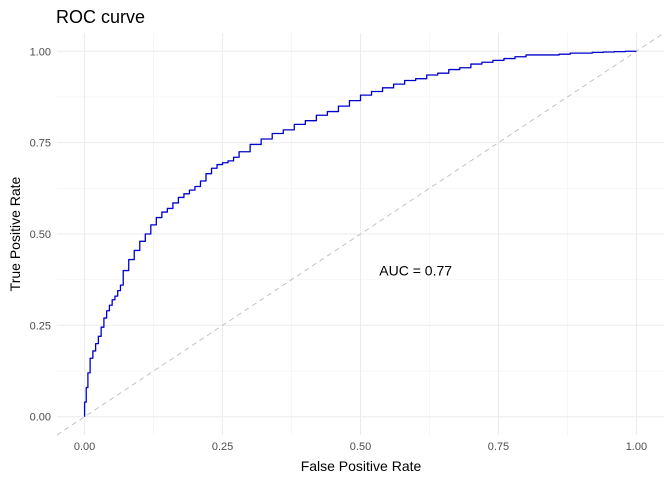 This screenshot has height=480, width=672. What do you see at coordinates (415, 271) in the screenshot?
I see `auc-annotation: AUC = 0.77` at bounding box center [415, 271].